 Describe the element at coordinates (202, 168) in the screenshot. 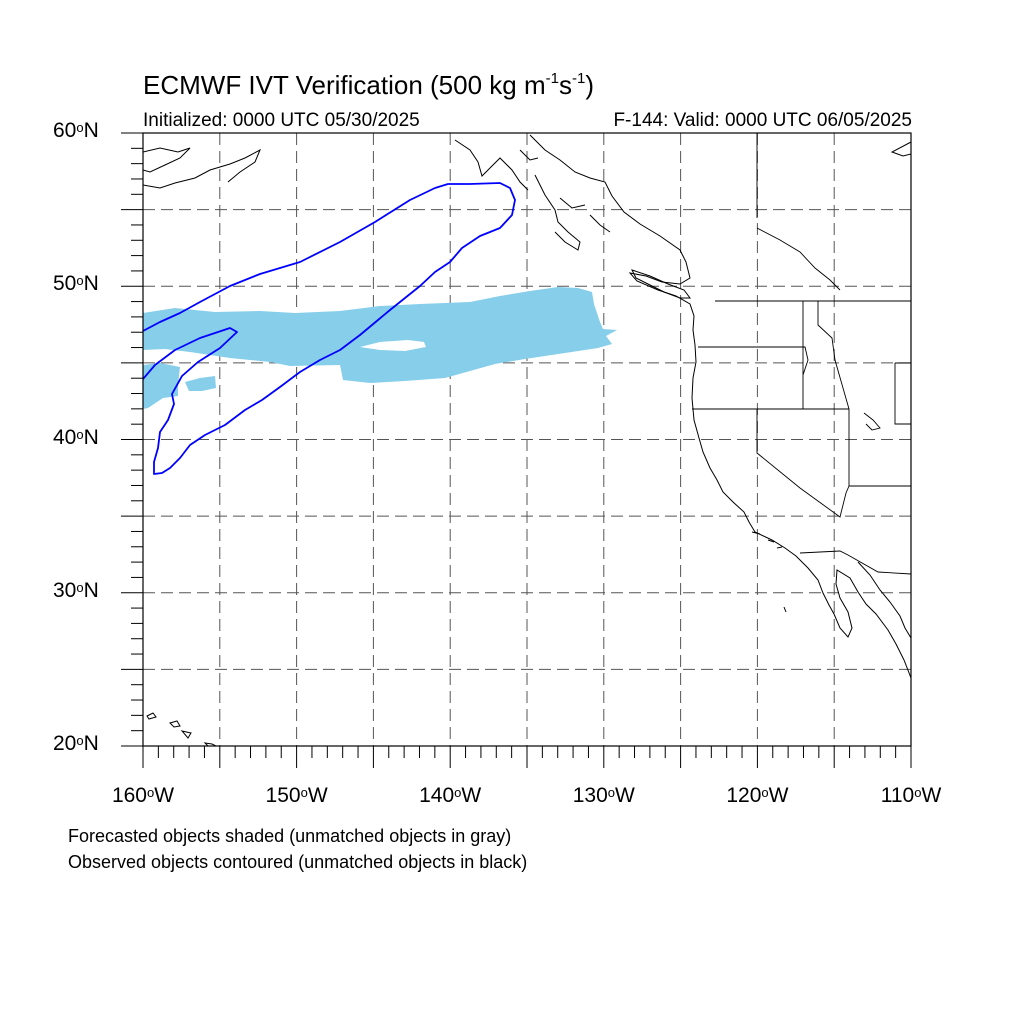

I see `gulf-of-alaska-coast` at that location.